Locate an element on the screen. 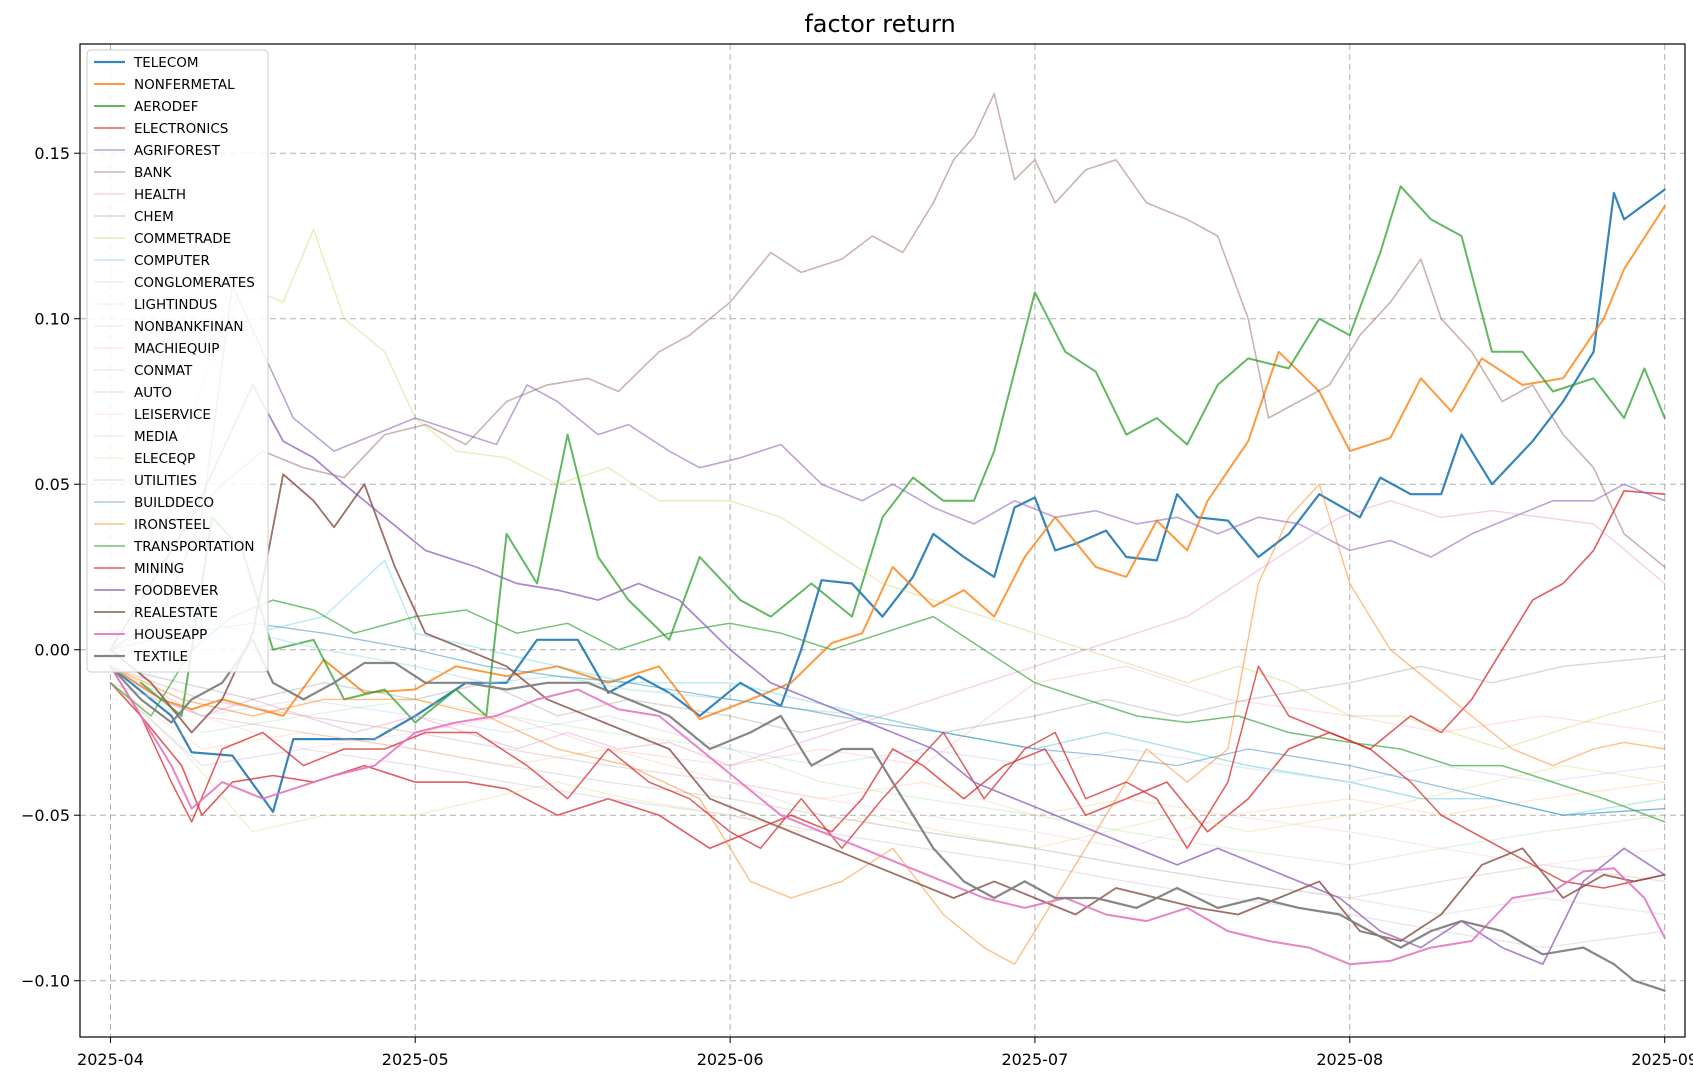  legend-label: FOODBEVER is located at coordinates (176, 591).